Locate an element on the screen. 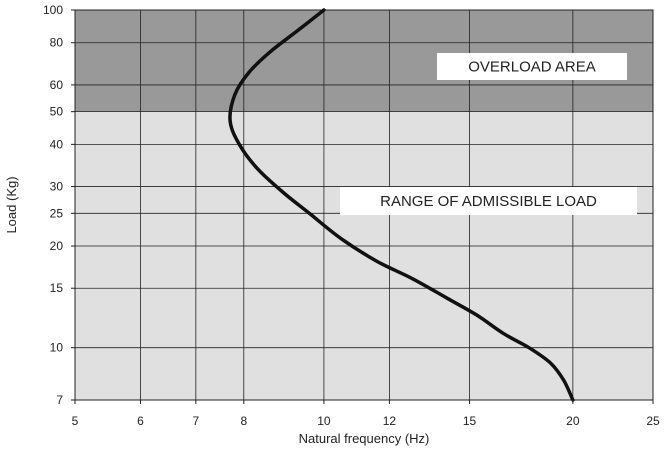 The image size is (672, 453). y-tick-label: 50 is located at coordinates (57, 112).